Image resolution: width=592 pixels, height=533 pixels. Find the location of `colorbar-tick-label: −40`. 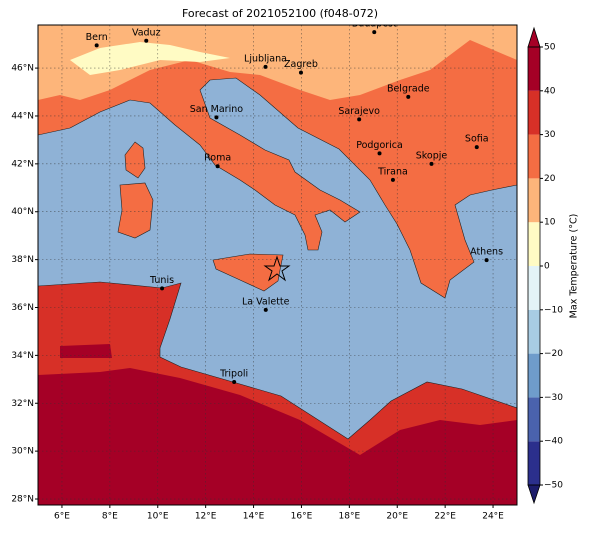

colorbar-tick-label: −40 is located at coordinates (553, 442).